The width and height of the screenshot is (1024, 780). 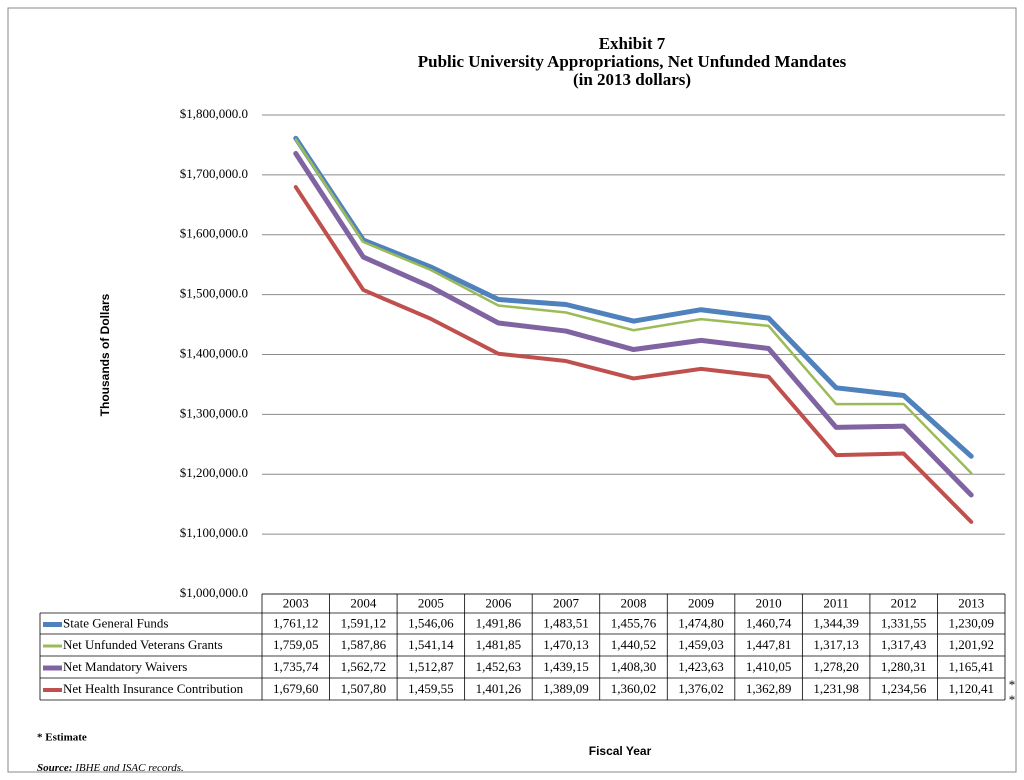 What do you see at coordinates (129, 768) in the screenshot?
I see `source-text: IBHE and ISAC records.` at bounding box center [129, 768].